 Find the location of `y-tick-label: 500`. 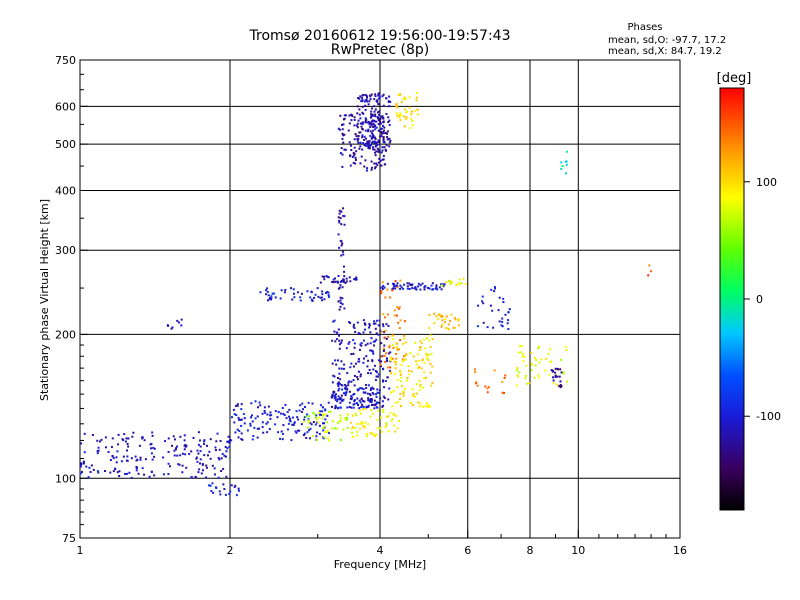

y-tick-label: 500 is located at coordinates (65, 144).